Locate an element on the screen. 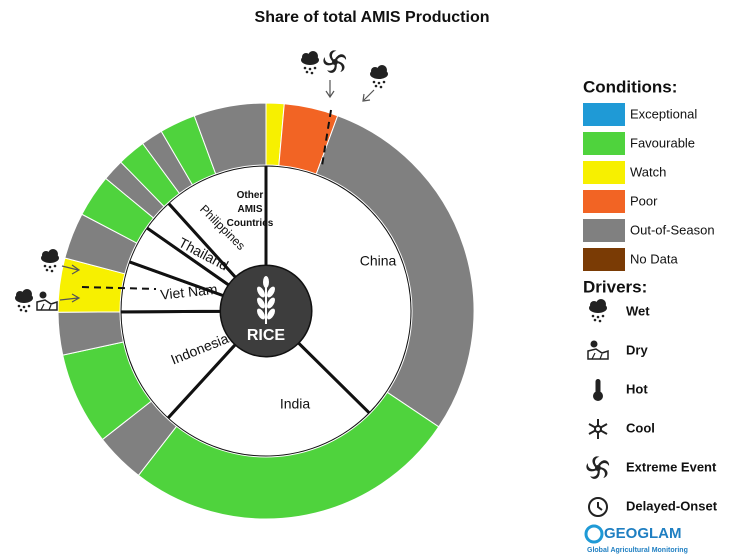 Image resolution: width=744 pixels, height=558 pixels. logo: GEOGLAM Global Agricultural Monitoring is located at coordinates (636, 539).